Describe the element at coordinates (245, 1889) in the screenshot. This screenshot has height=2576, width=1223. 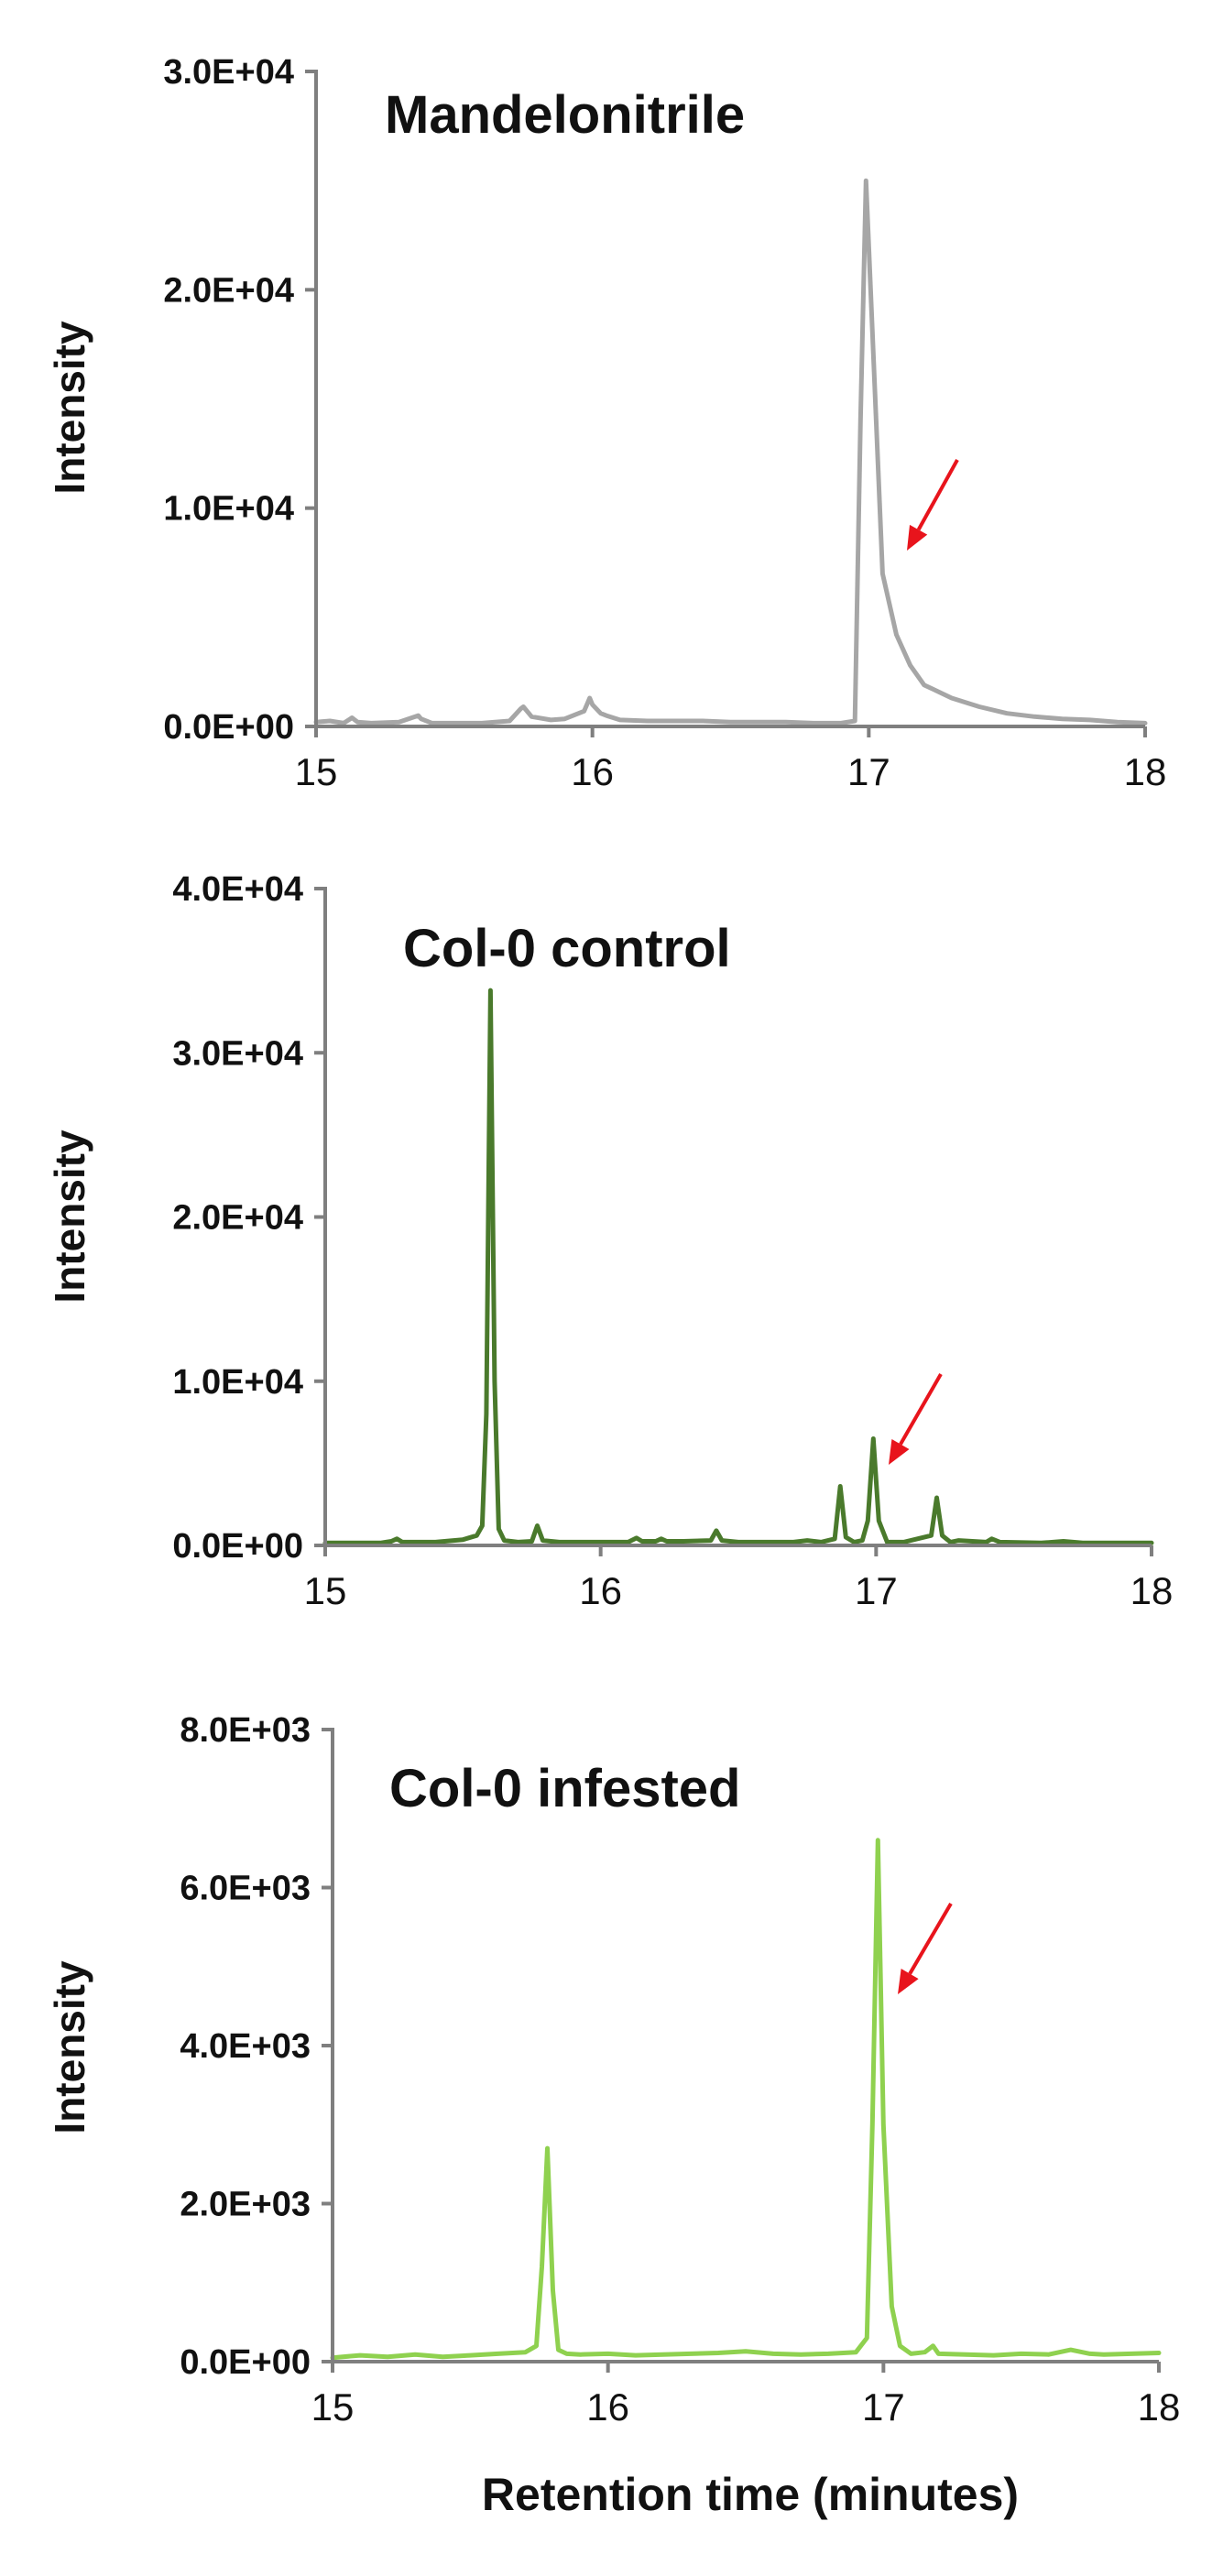
I see `y-tick-label: 6.0E+03` at that location.